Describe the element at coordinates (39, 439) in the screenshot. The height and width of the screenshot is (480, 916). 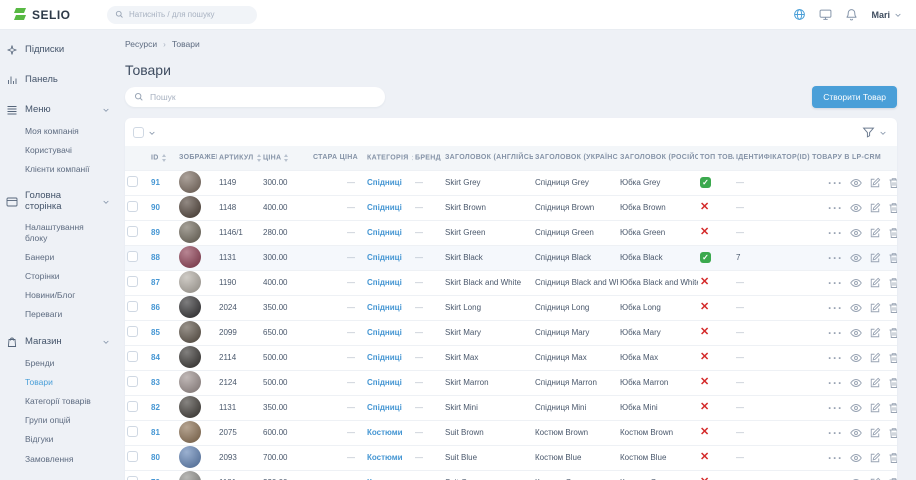
I see `sidebar-item-відгуки: Відгуки` at that location.